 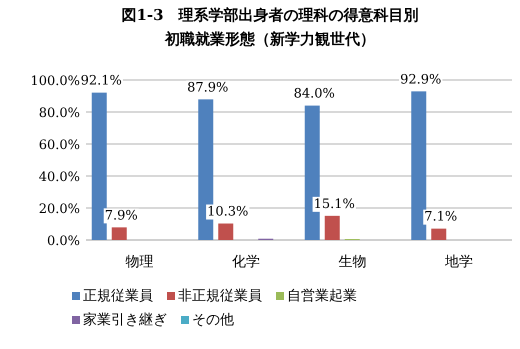 I want to click on chart-title: 図1-3 理系学部出身者の理科の得意科目別初職就業形態（新学力観世代）, so click(x=270, y=27).